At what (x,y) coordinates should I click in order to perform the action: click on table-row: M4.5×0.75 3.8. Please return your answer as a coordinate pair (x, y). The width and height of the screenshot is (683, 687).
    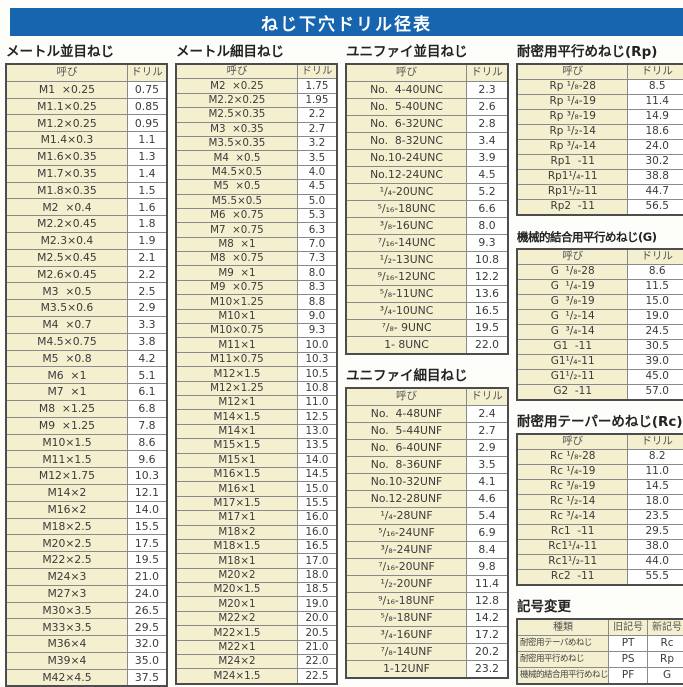
    Looking at the image, I should click on (86, 341).